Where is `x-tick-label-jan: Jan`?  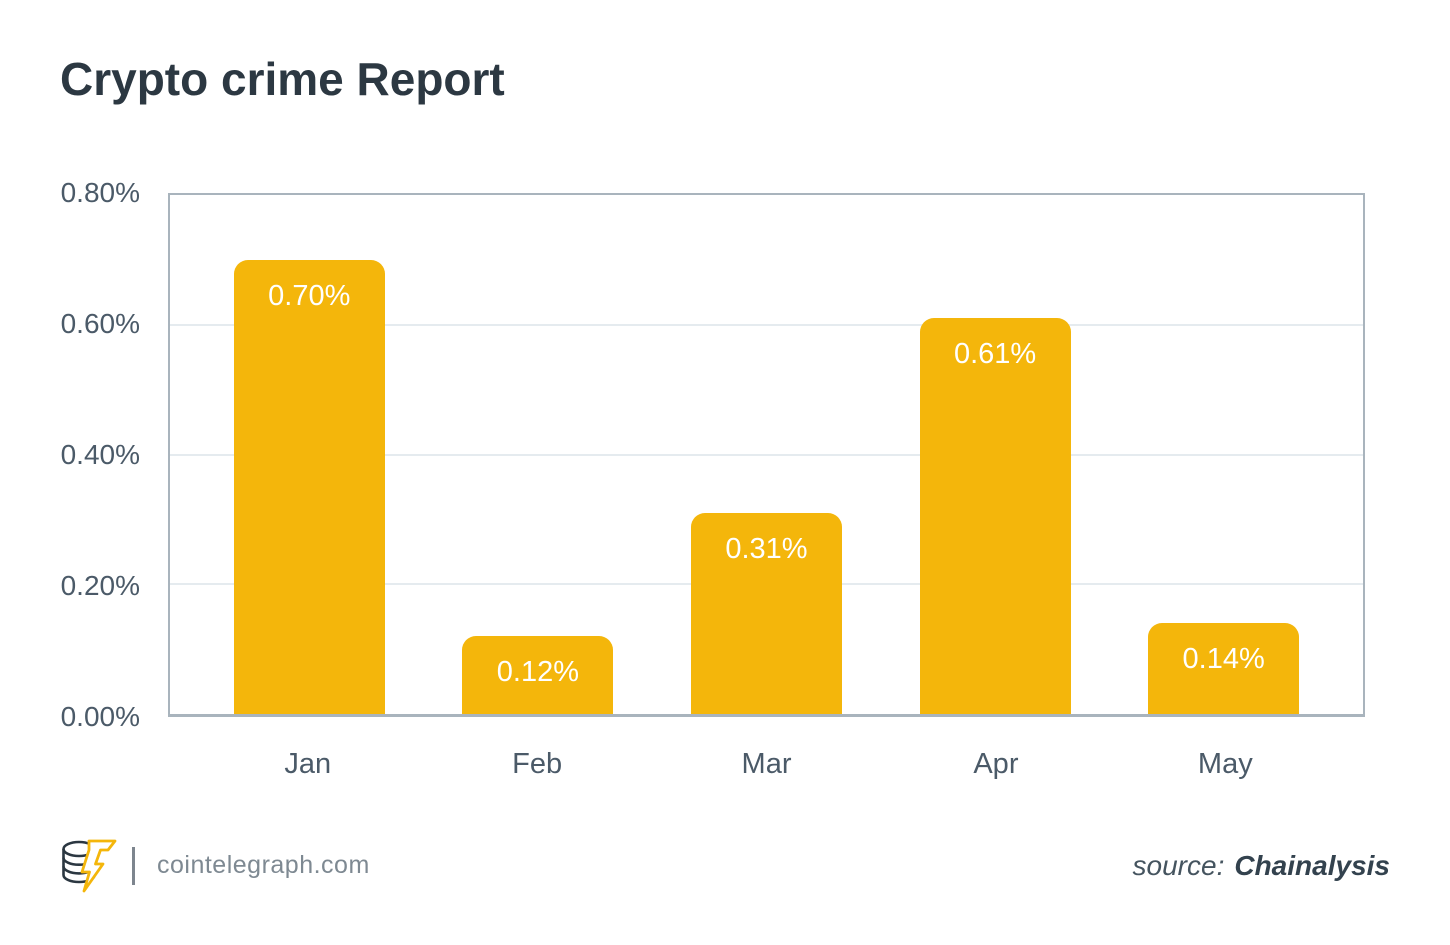
x-tick-label-jan: Jan is located at coordinates (308, 764).